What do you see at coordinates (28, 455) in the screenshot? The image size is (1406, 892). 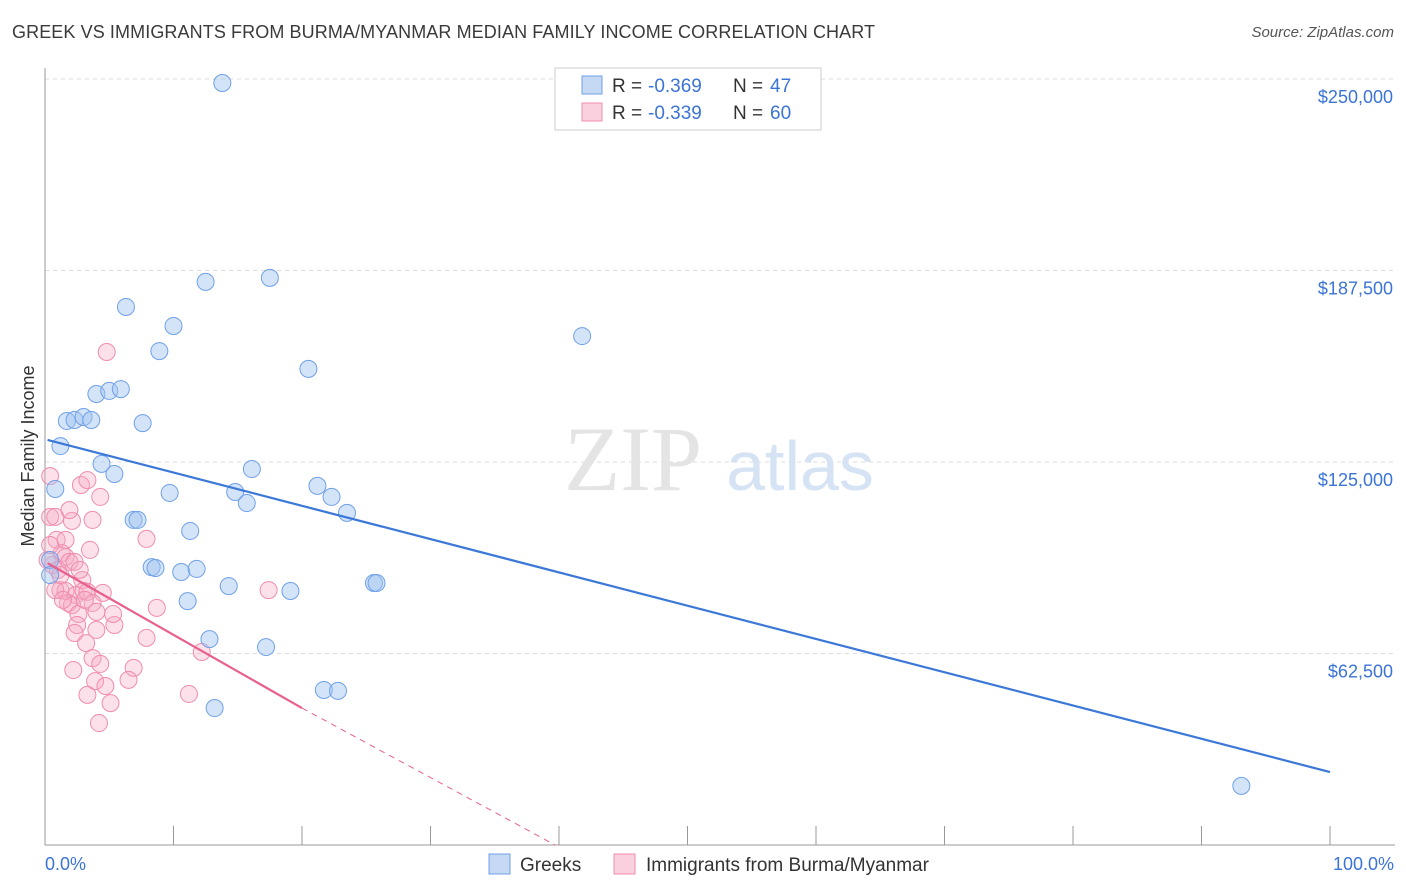 I see `y-axis-label: Median Family Income` at bounding box center [28, 455].